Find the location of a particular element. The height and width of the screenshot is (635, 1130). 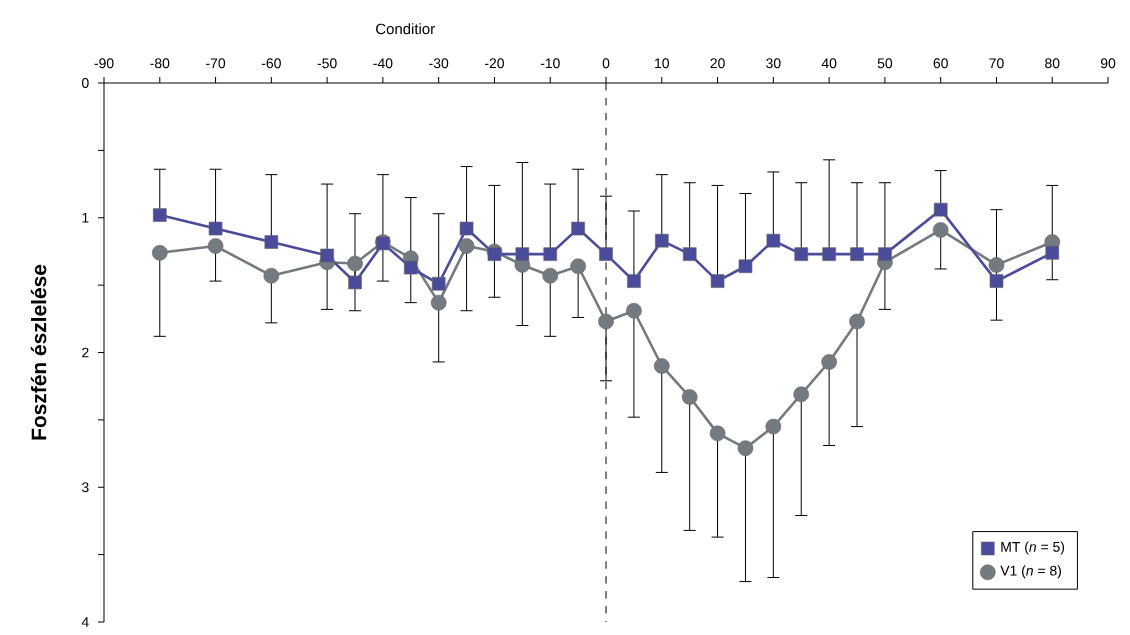

x-tick-label: -10 is located at coordinates (550, 63).